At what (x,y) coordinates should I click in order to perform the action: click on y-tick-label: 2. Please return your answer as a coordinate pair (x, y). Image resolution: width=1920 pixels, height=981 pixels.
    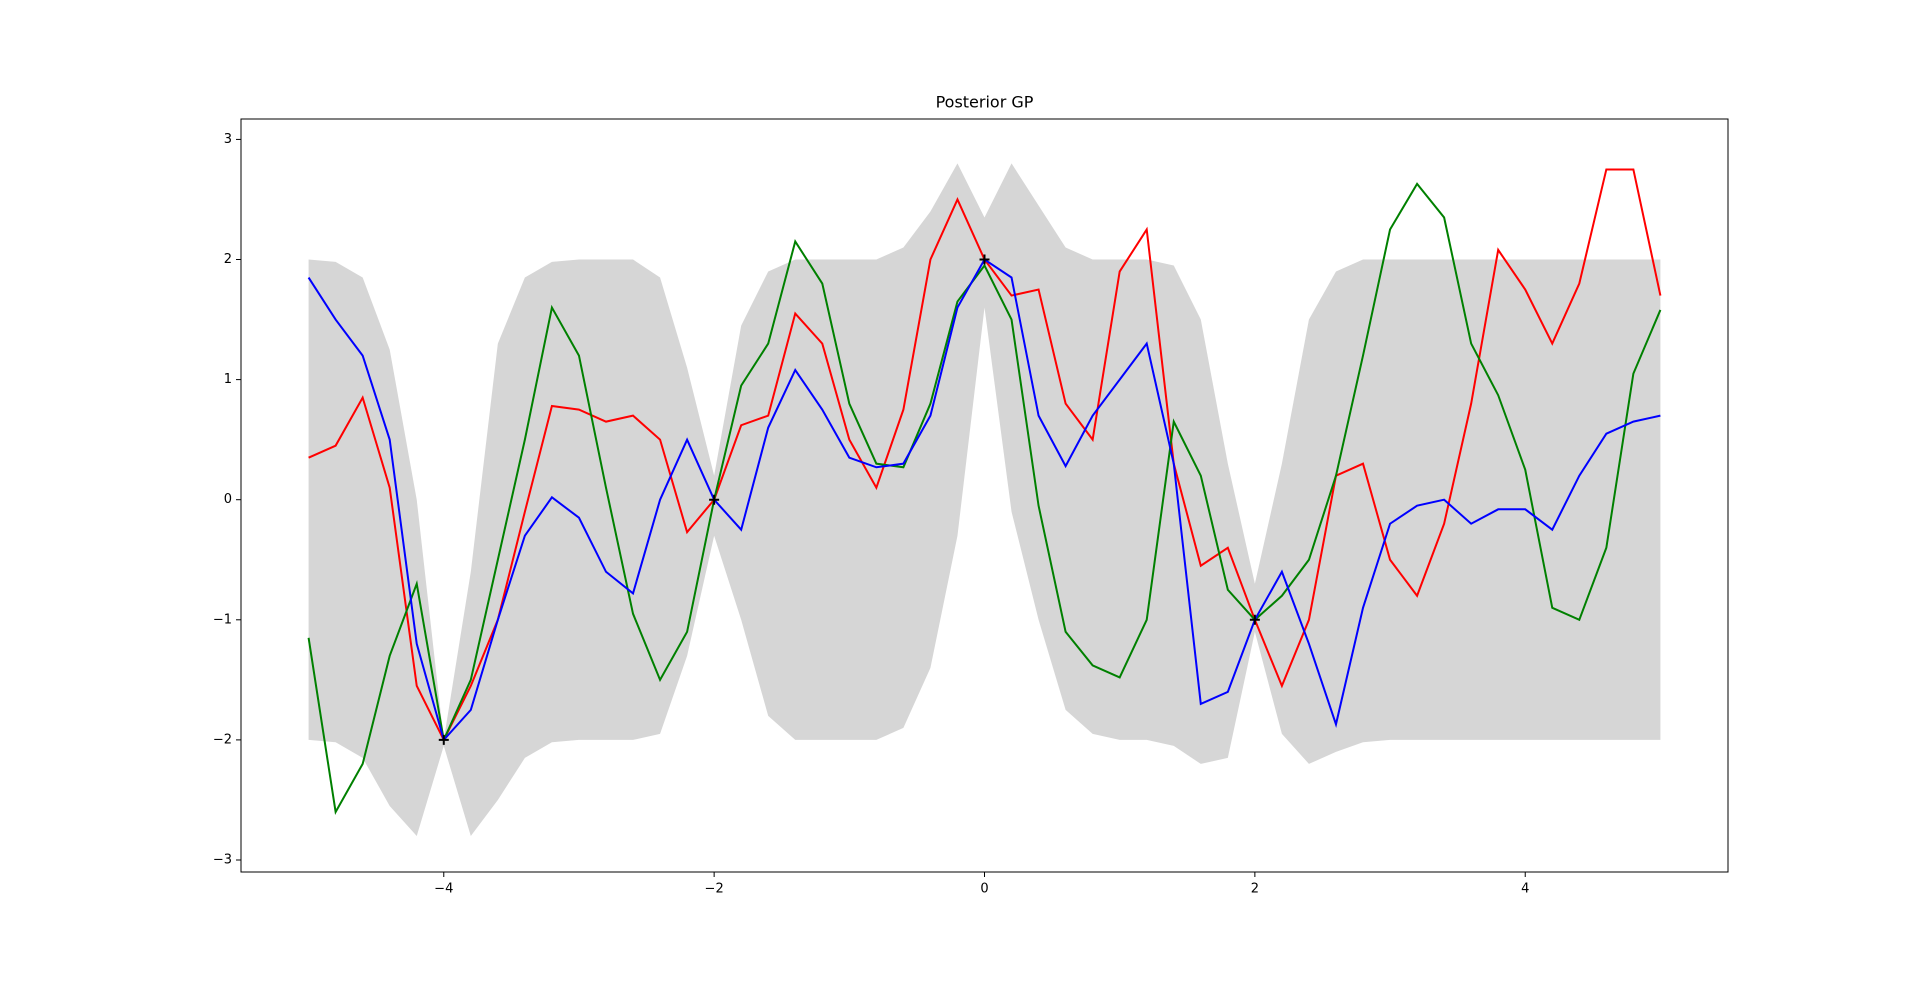
    Looking at the image, I should click on (228, 259).